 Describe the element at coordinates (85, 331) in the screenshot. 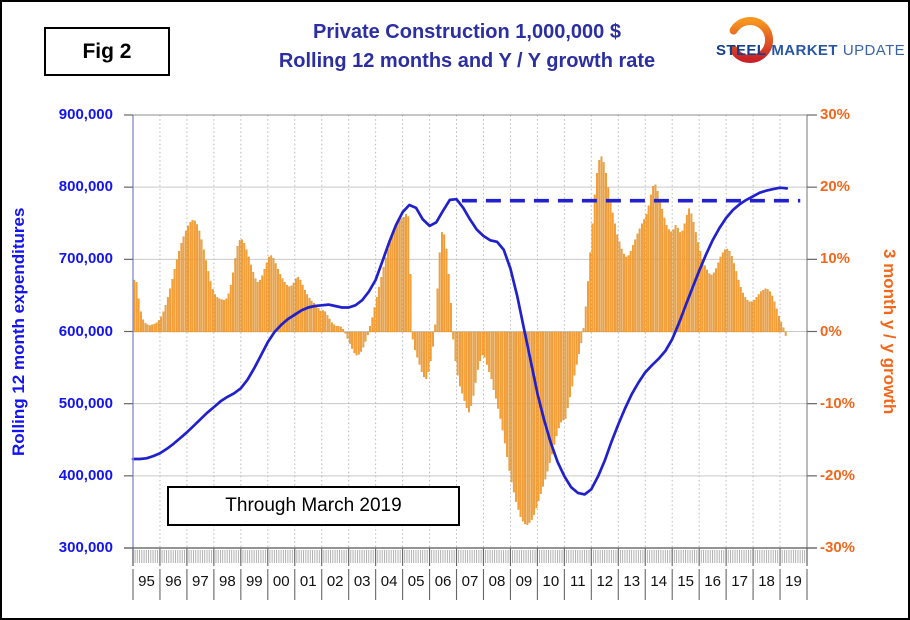

I see `left-axis-tick-label: 600,000` at that location.